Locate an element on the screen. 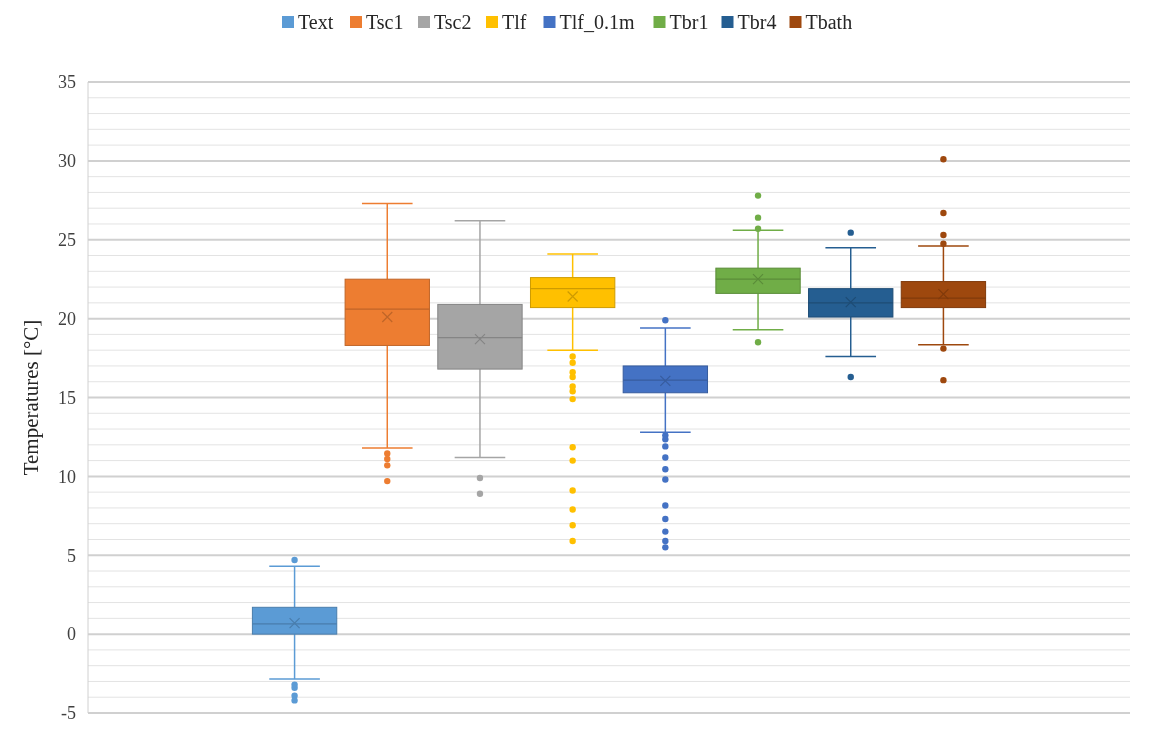 This screenshot has width=1150, height=755. y-tick-label: 0 is located at coordinates (71, 634).